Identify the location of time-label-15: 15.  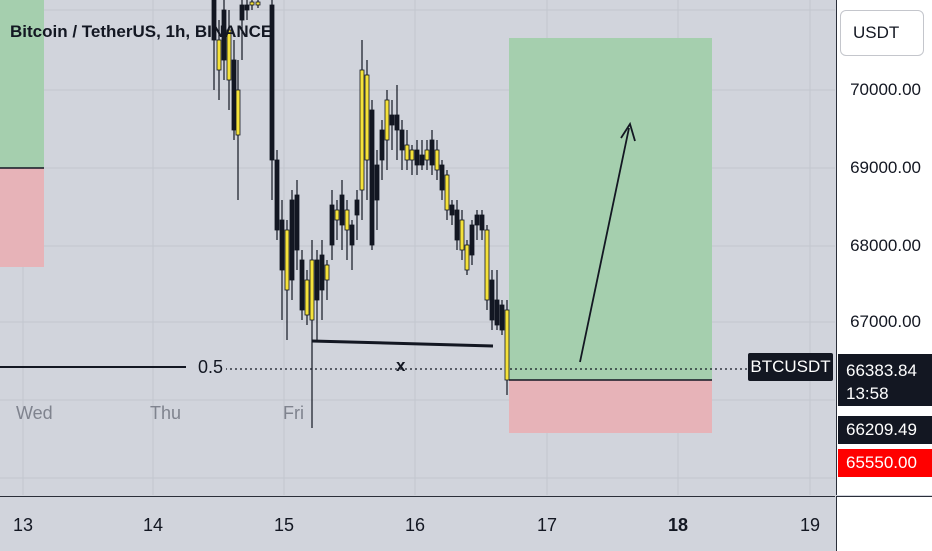
(284, 525).